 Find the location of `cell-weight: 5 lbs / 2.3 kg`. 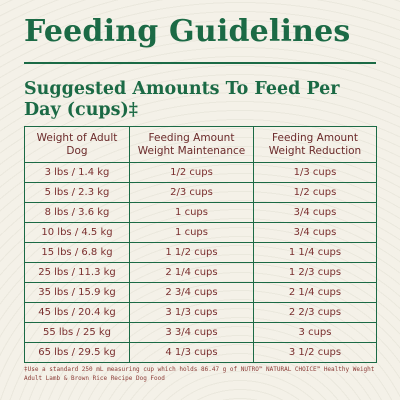

cell-weight: 5 lbs / 2.3 kg is located at coordinates (77, 192).